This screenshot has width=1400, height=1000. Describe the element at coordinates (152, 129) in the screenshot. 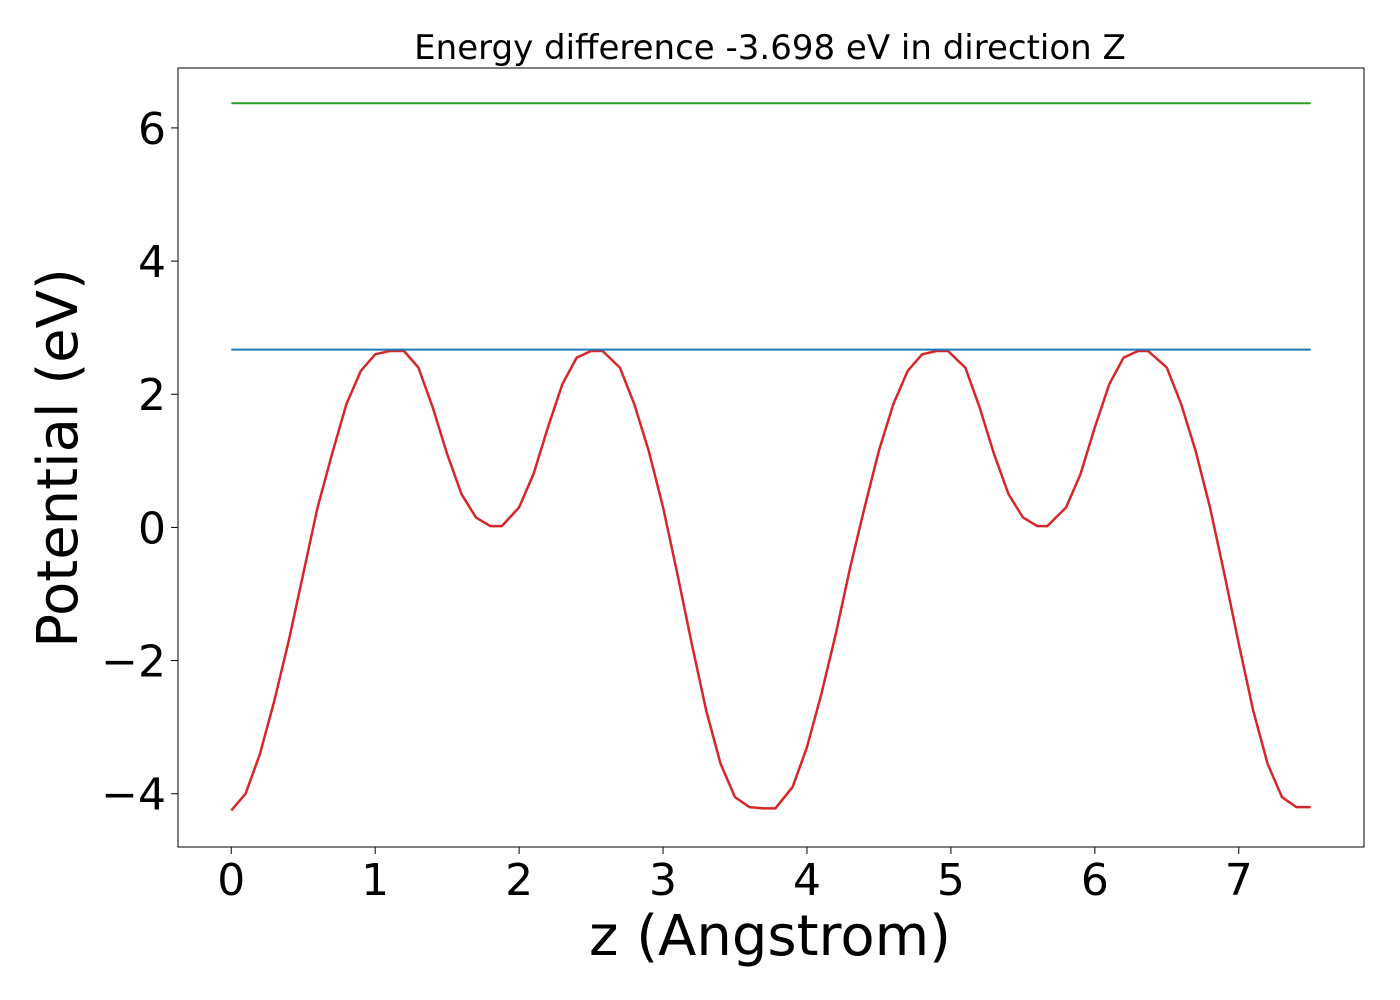

I see `y-tick-label: 6` at that location.